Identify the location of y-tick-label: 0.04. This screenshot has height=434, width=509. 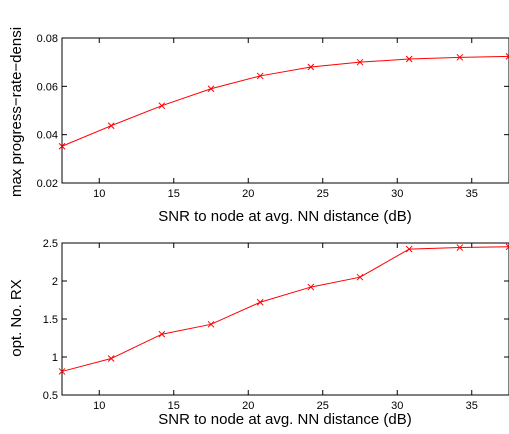
(47, 136).